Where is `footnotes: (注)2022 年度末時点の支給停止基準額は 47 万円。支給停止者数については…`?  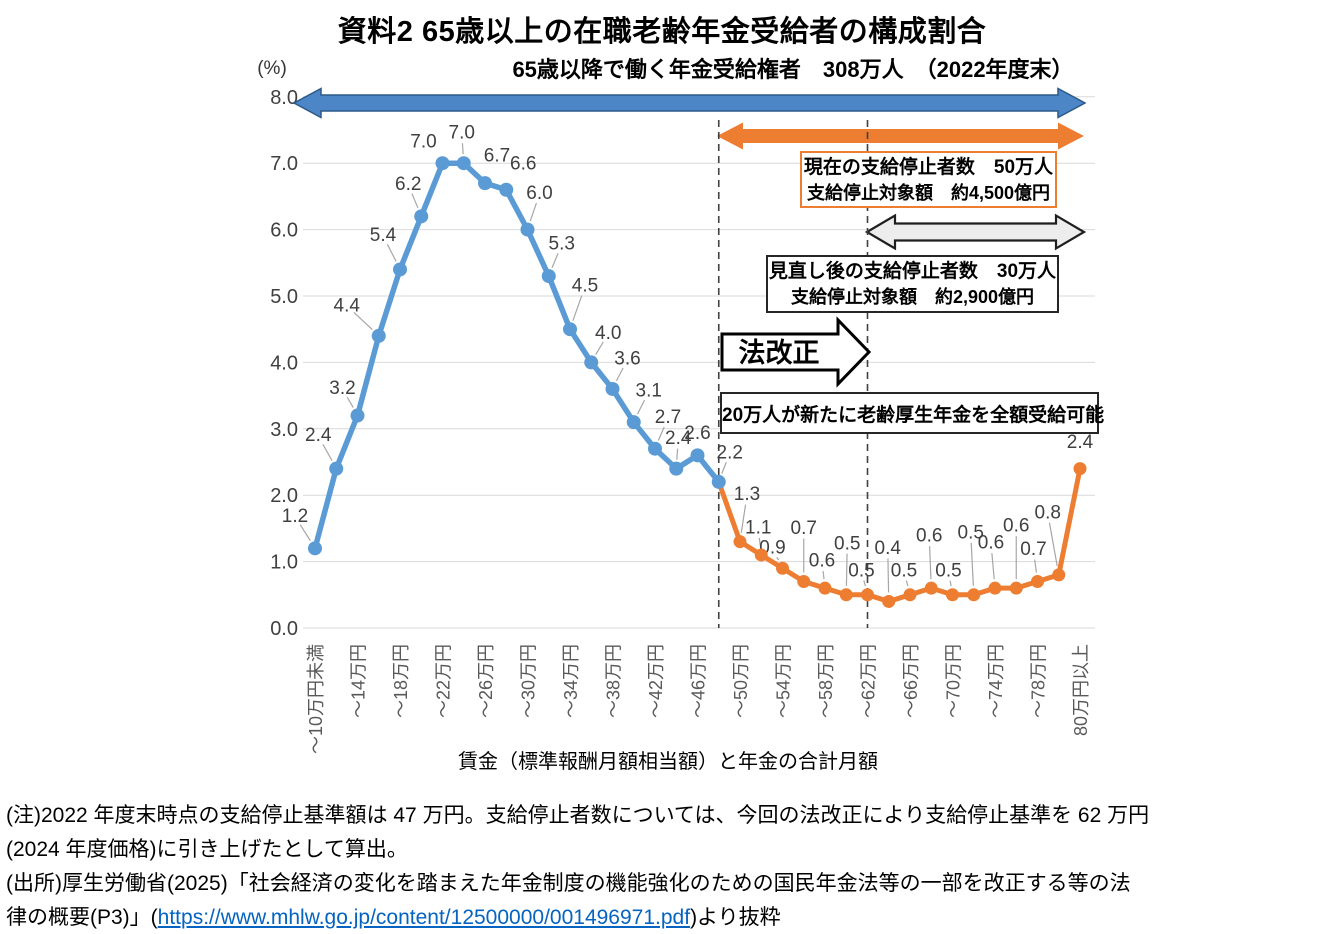 footnotes: (注)2022 年度末時点の支給停止基準額は 47 万円。支給停止者数については… is located at coordinates (662, 866).